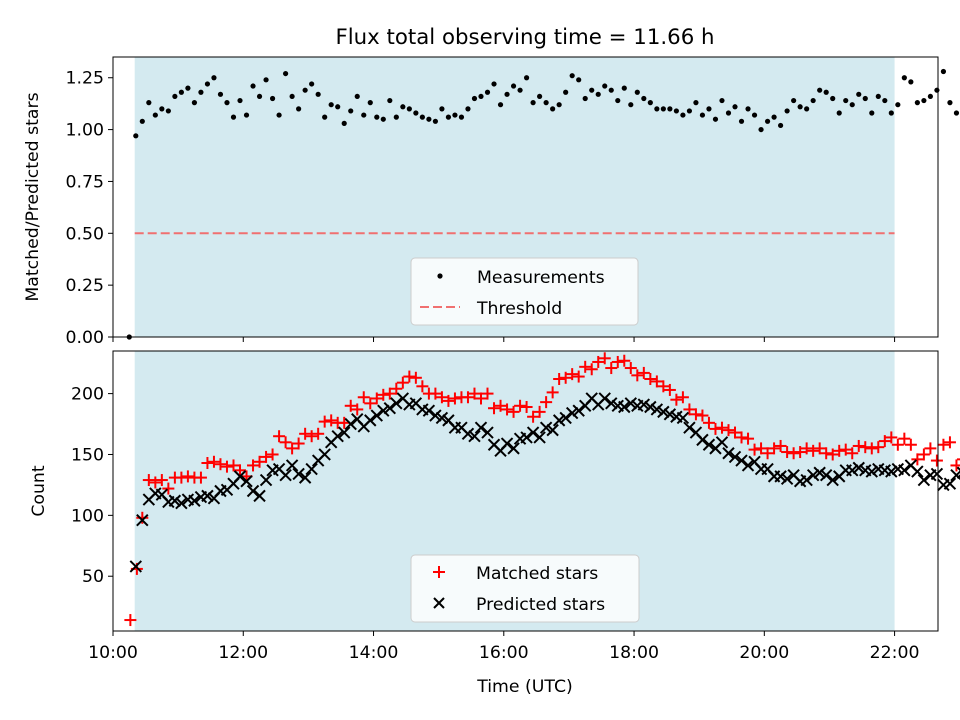 The width and height of the screenshot is (960, 720). I want to click on legend-matched-label: Matched stars, so click(537, 574).